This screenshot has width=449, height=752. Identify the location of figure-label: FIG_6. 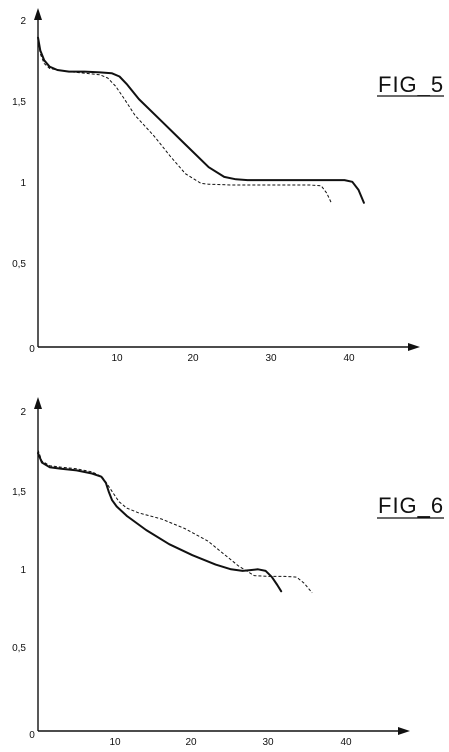
(411, 505).